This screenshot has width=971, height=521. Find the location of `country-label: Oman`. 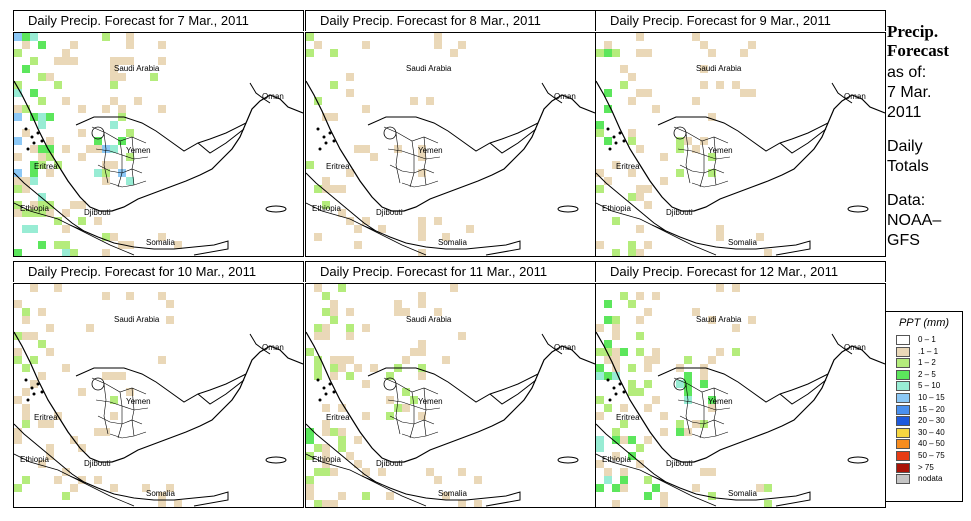

country-label: Oman is located at coordinates (565, 96).